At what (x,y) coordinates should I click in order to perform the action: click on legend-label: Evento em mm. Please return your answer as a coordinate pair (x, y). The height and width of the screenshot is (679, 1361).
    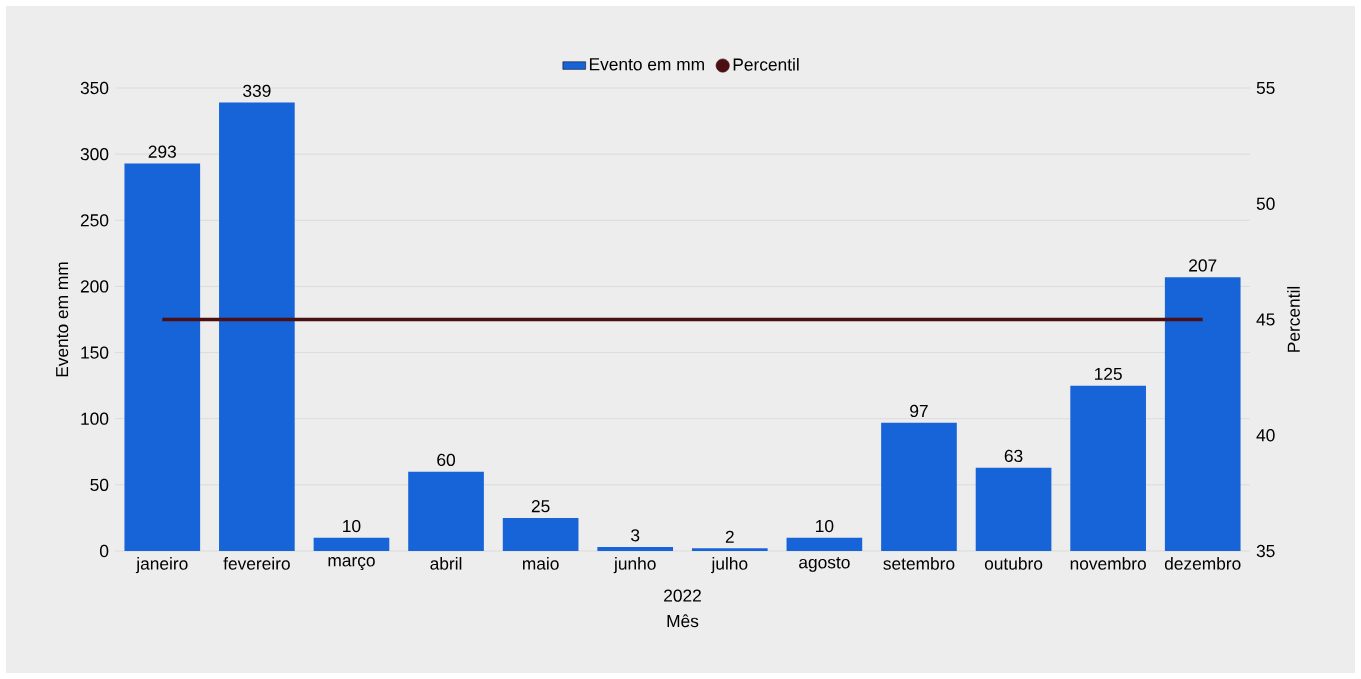
    Looking at the image, I should click on (646, 64).